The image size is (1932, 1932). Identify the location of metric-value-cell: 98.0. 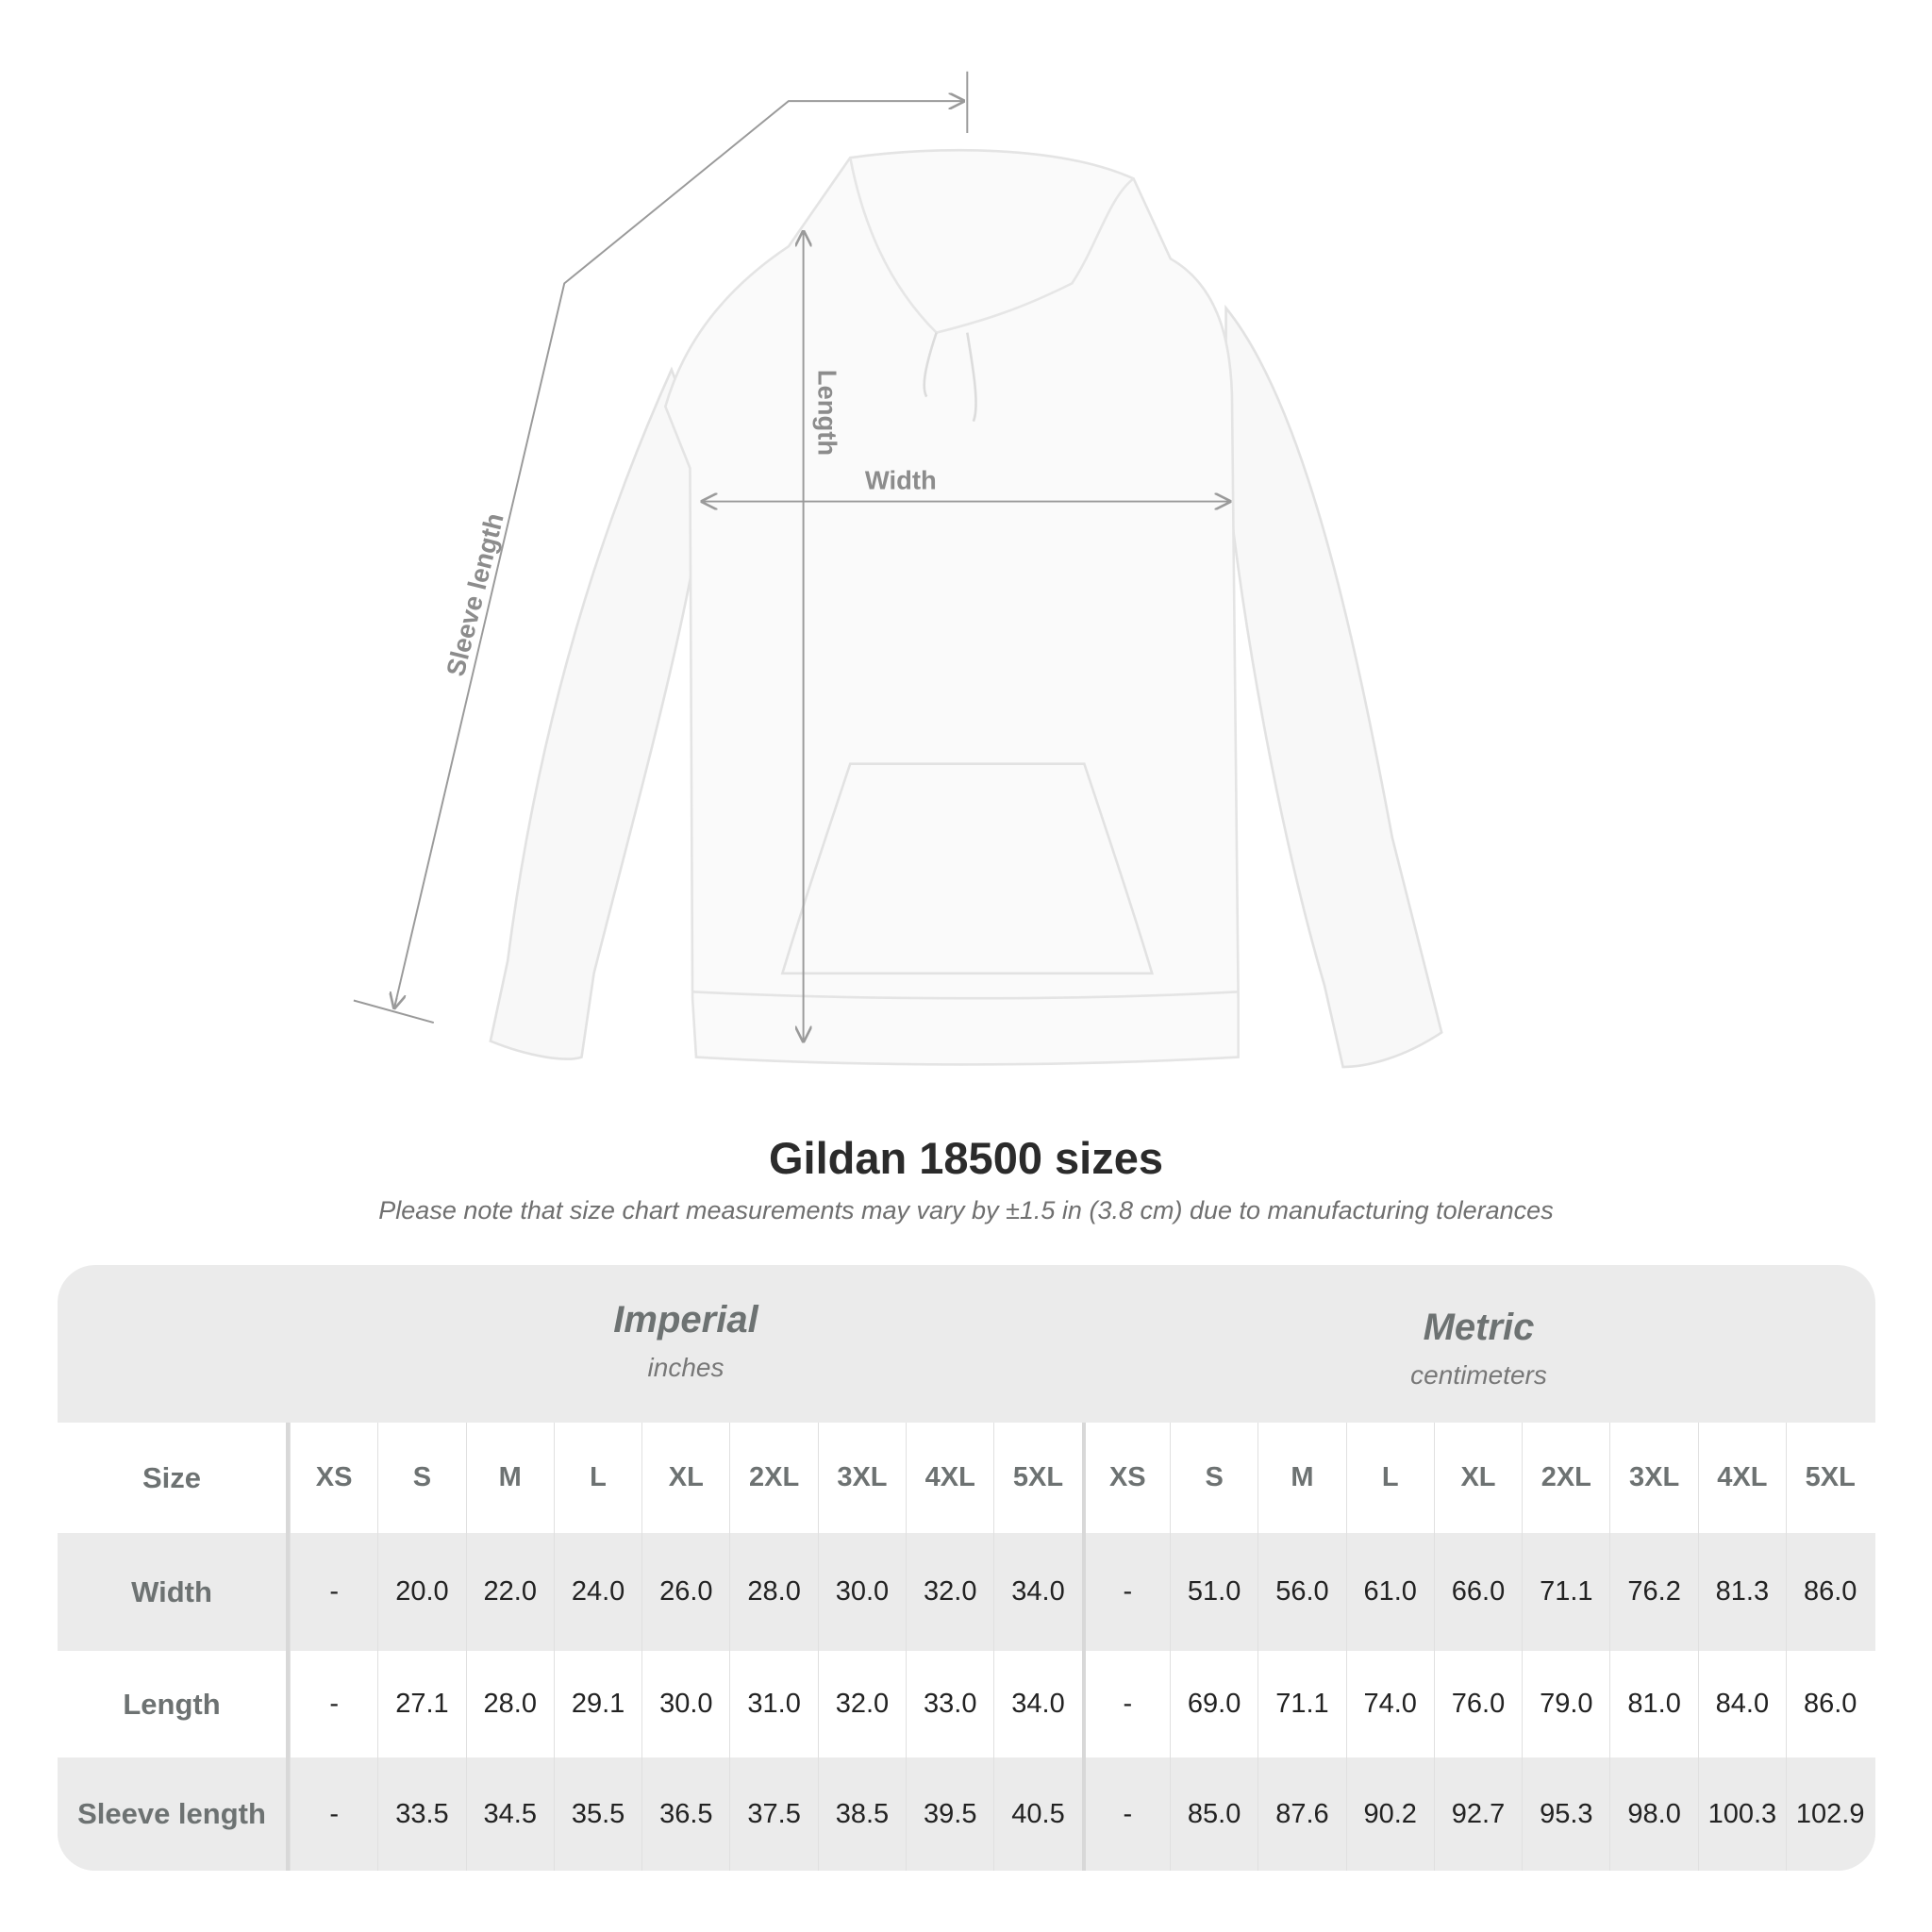
(1653, 1814).